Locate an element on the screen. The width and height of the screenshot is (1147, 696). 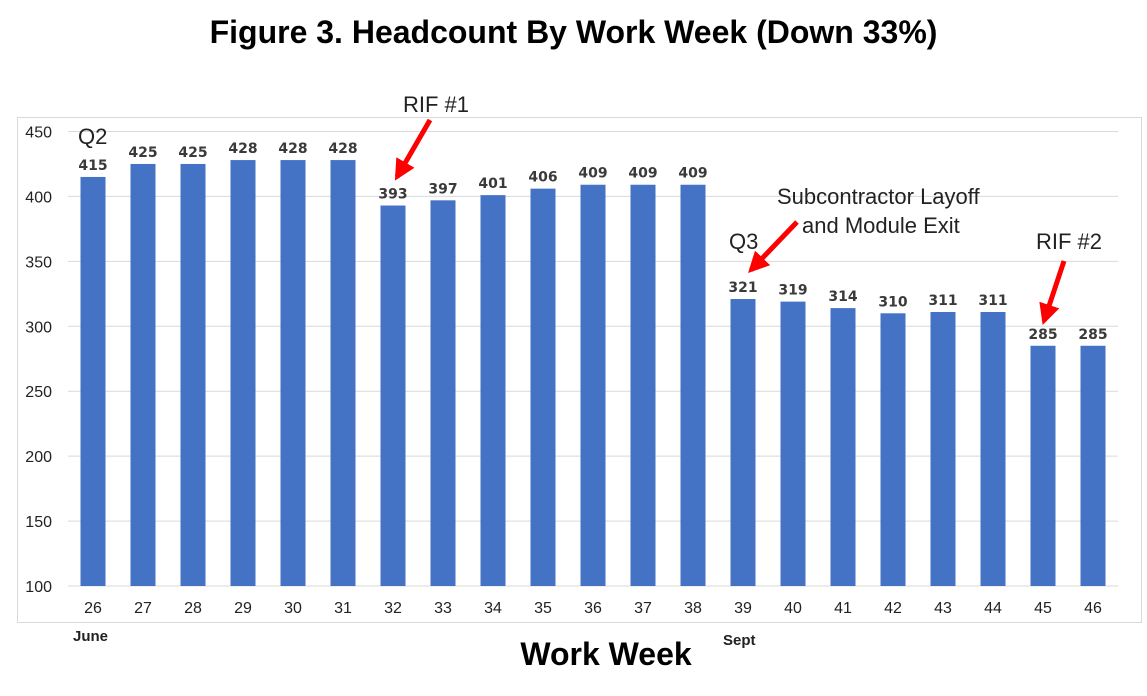
data-label-40: 319 is located at coordinates (792, 291).